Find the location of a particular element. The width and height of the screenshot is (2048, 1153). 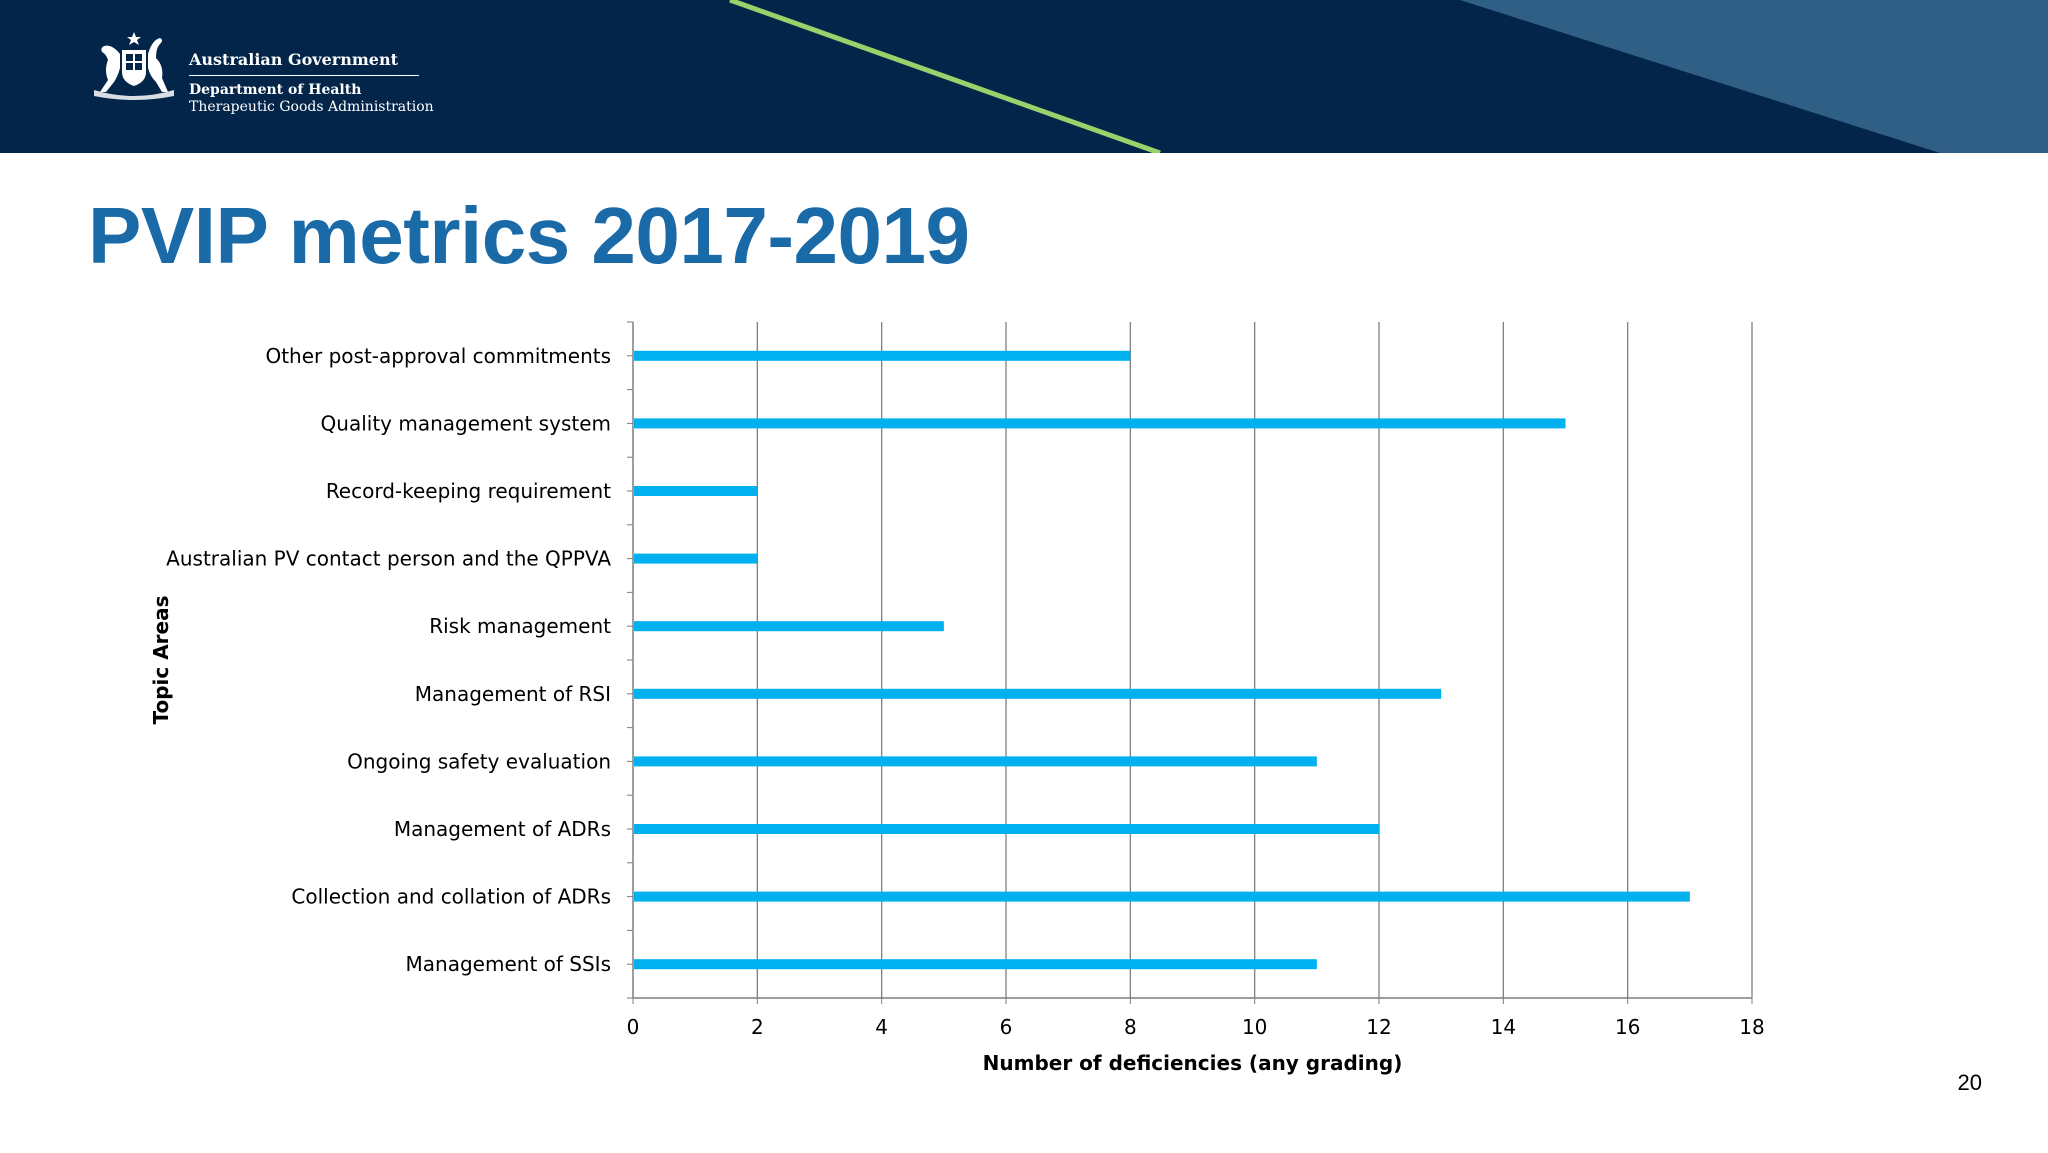

page-number: 20 is located at coordinates (1969, 1082).